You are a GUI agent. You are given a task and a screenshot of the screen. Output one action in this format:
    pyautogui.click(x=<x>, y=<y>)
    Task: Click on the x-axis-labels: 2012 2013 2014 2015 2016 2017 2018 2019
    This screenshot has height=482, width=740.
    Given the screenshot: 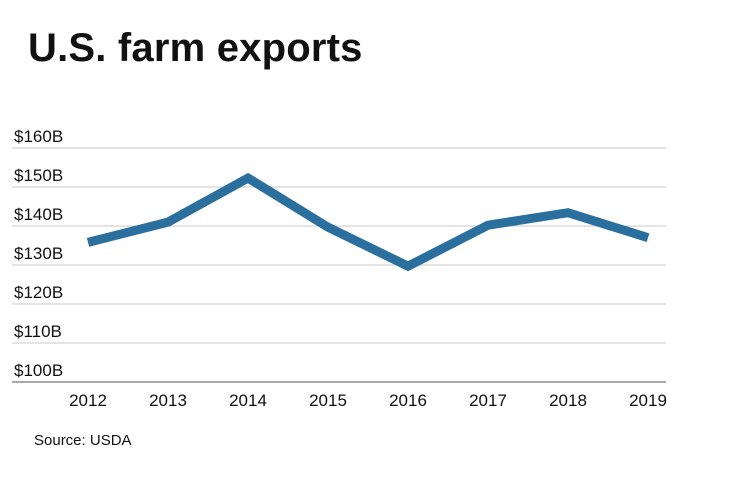 What is the action you would take?
    pyautogui.click(x=368, y=400)
    